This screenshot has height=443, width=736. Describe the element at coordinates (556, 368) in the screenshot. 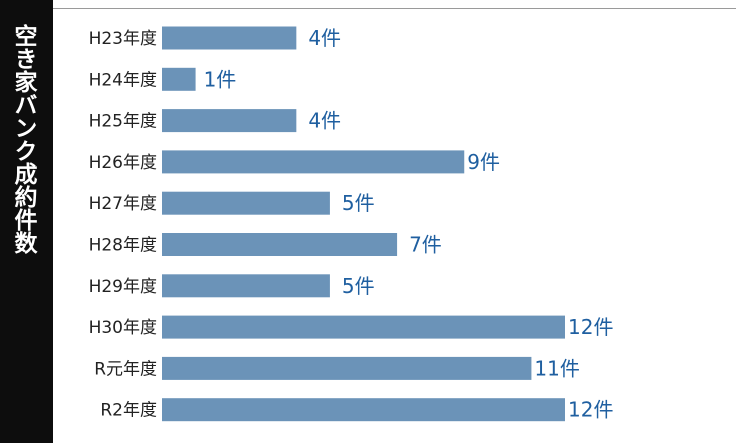

I see `value-label: 11件` at that location.